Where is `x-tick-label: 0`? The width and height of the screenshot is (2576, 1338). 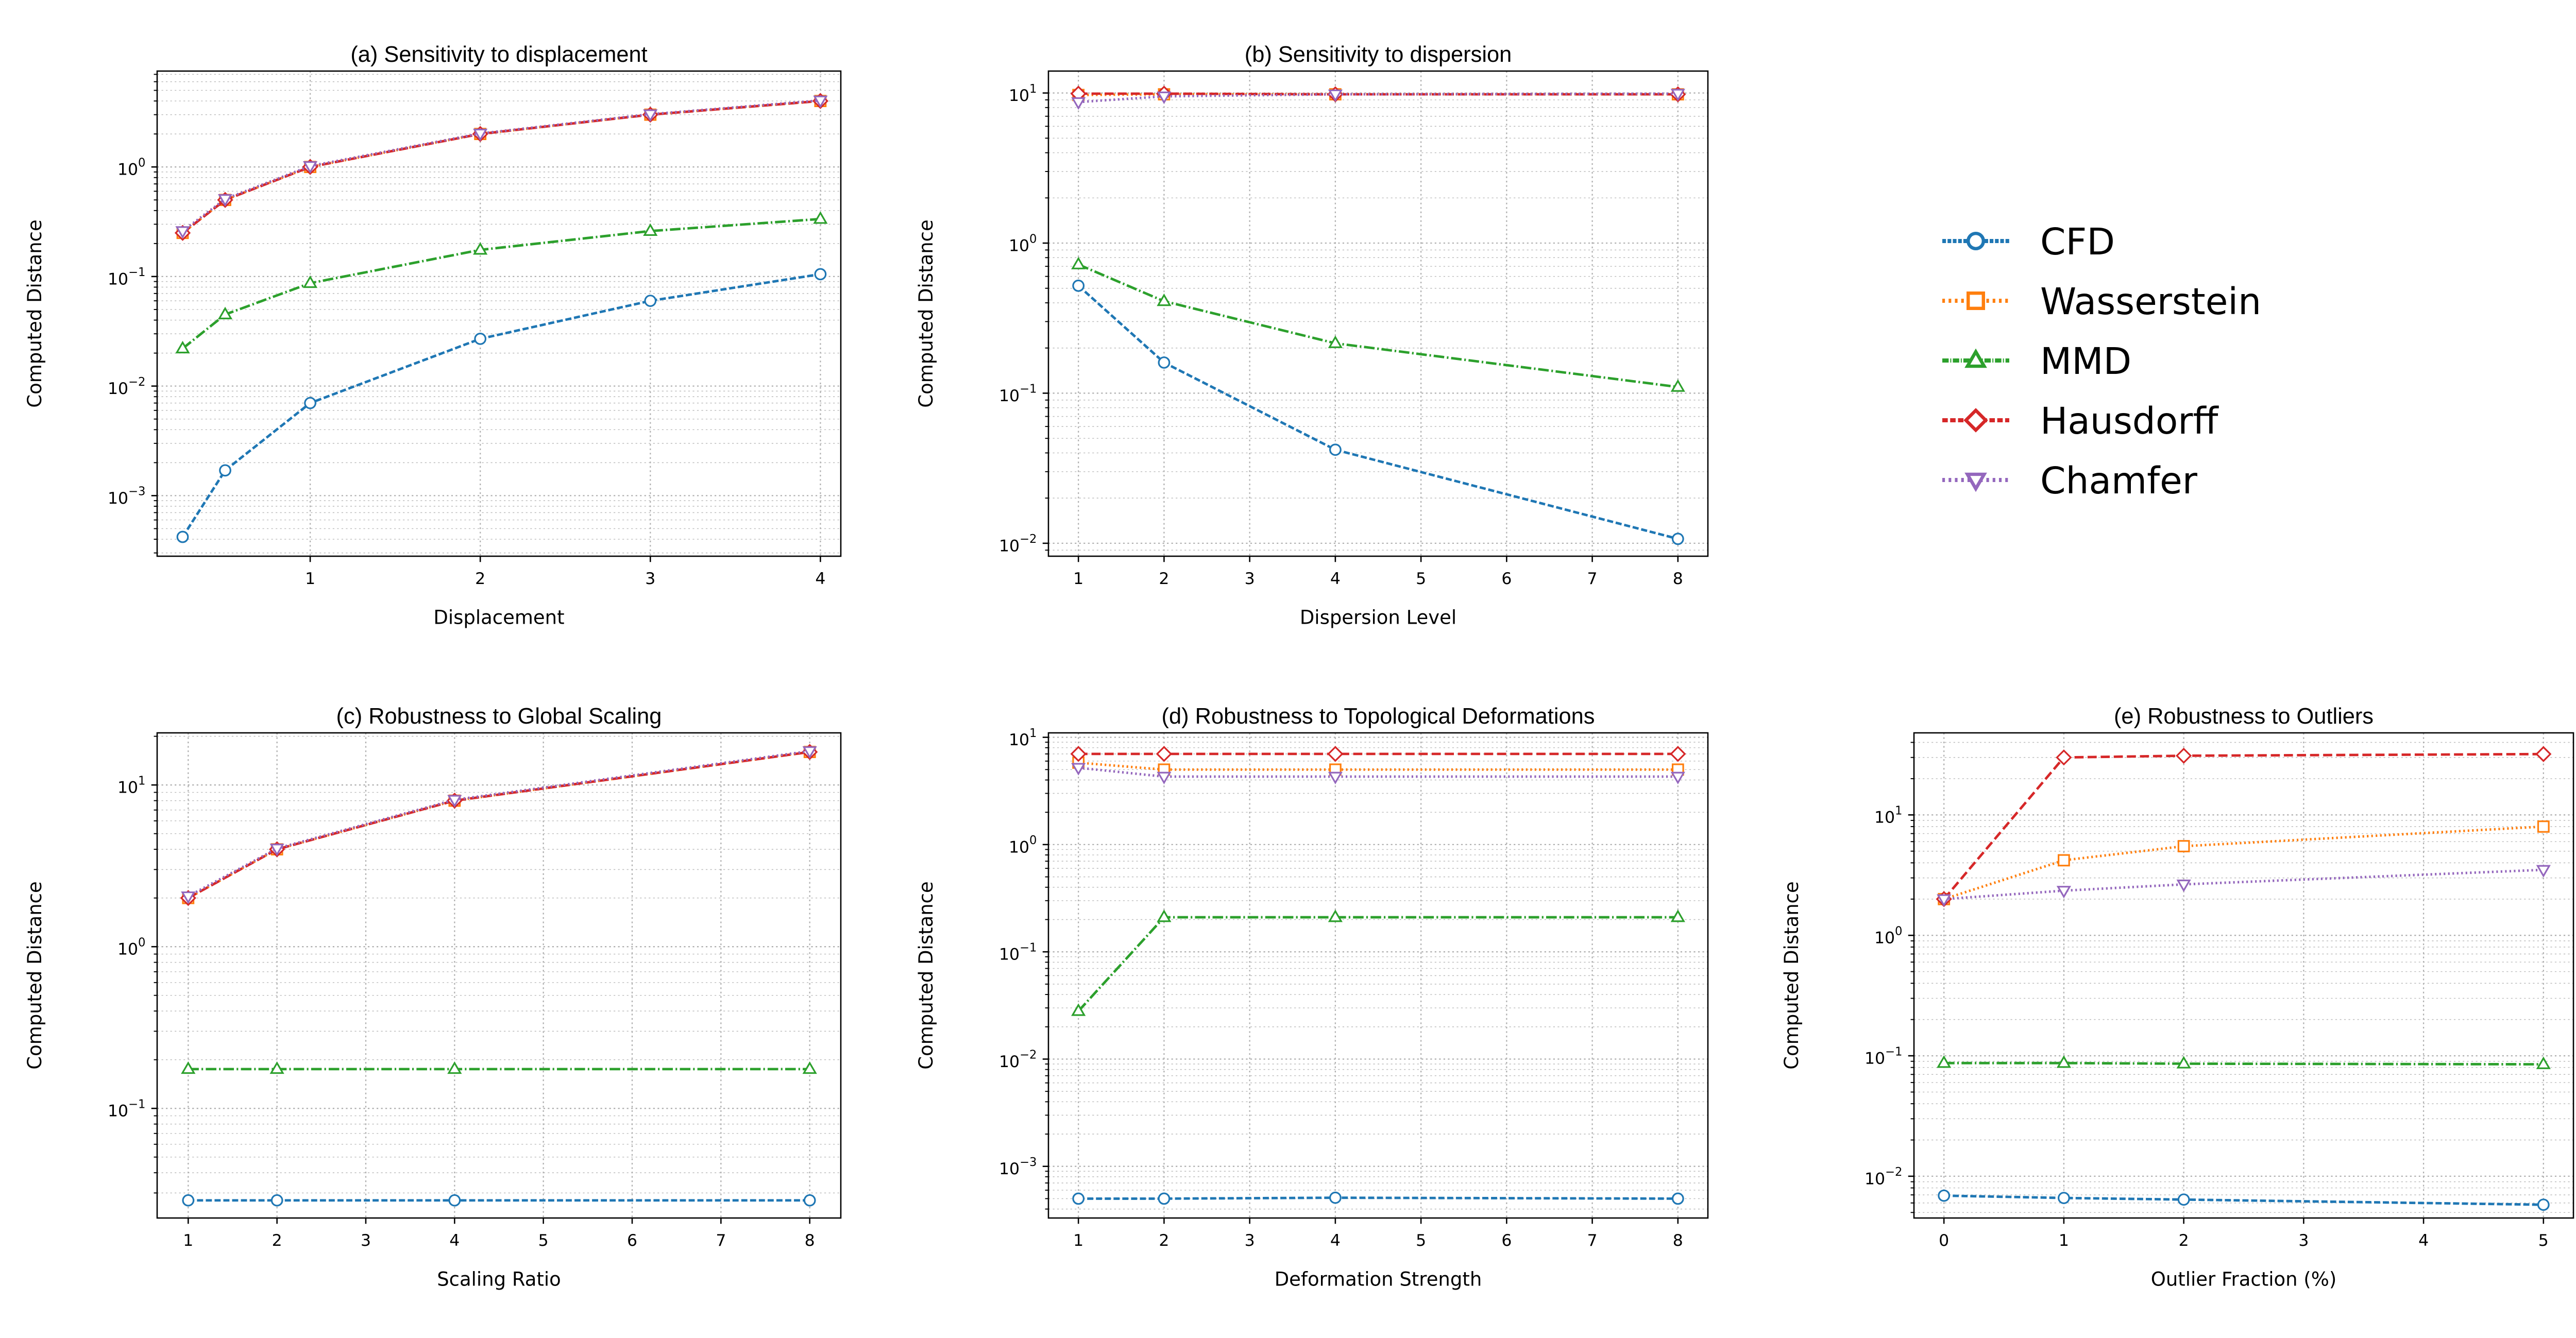 x-tick-label: 0 is located at coordinates (1944, 1240).